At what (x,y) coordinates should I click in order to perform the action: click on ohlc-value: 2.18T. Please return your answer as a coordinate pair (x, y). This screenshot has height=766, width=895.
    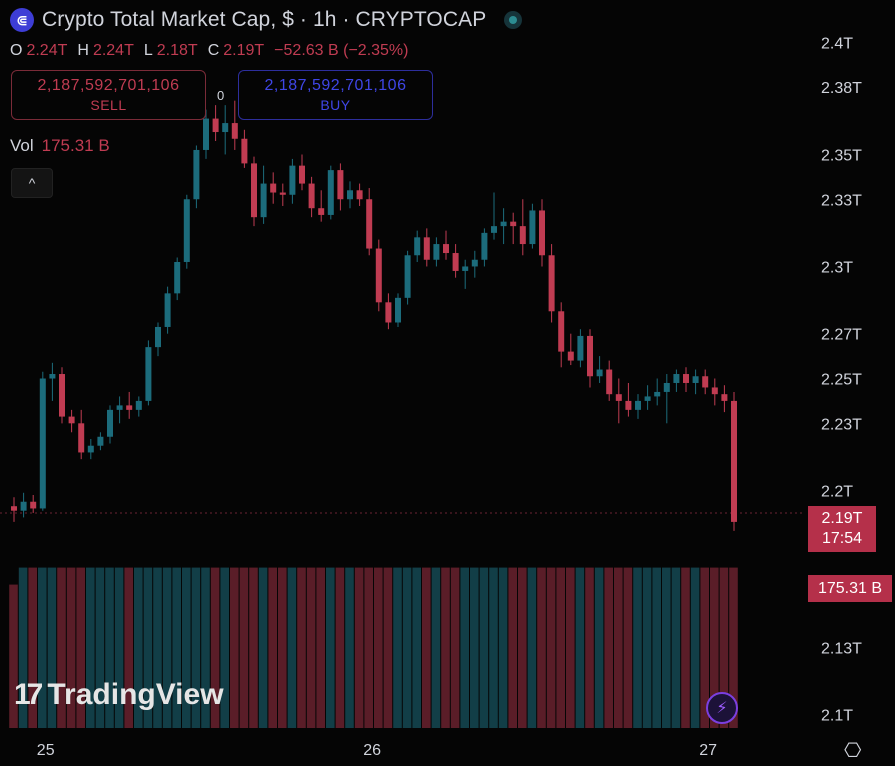
    Looking at the image, I should click on (177, 50).